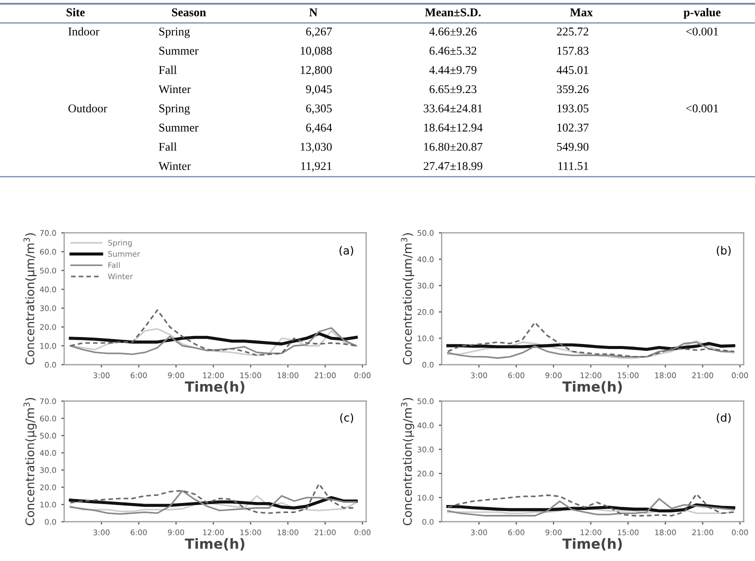 The width and height of the screenshot is (755, 561). Describe the element at coordinates (88, 108) in the screenshot. I see `text: Outdoor` at that location.